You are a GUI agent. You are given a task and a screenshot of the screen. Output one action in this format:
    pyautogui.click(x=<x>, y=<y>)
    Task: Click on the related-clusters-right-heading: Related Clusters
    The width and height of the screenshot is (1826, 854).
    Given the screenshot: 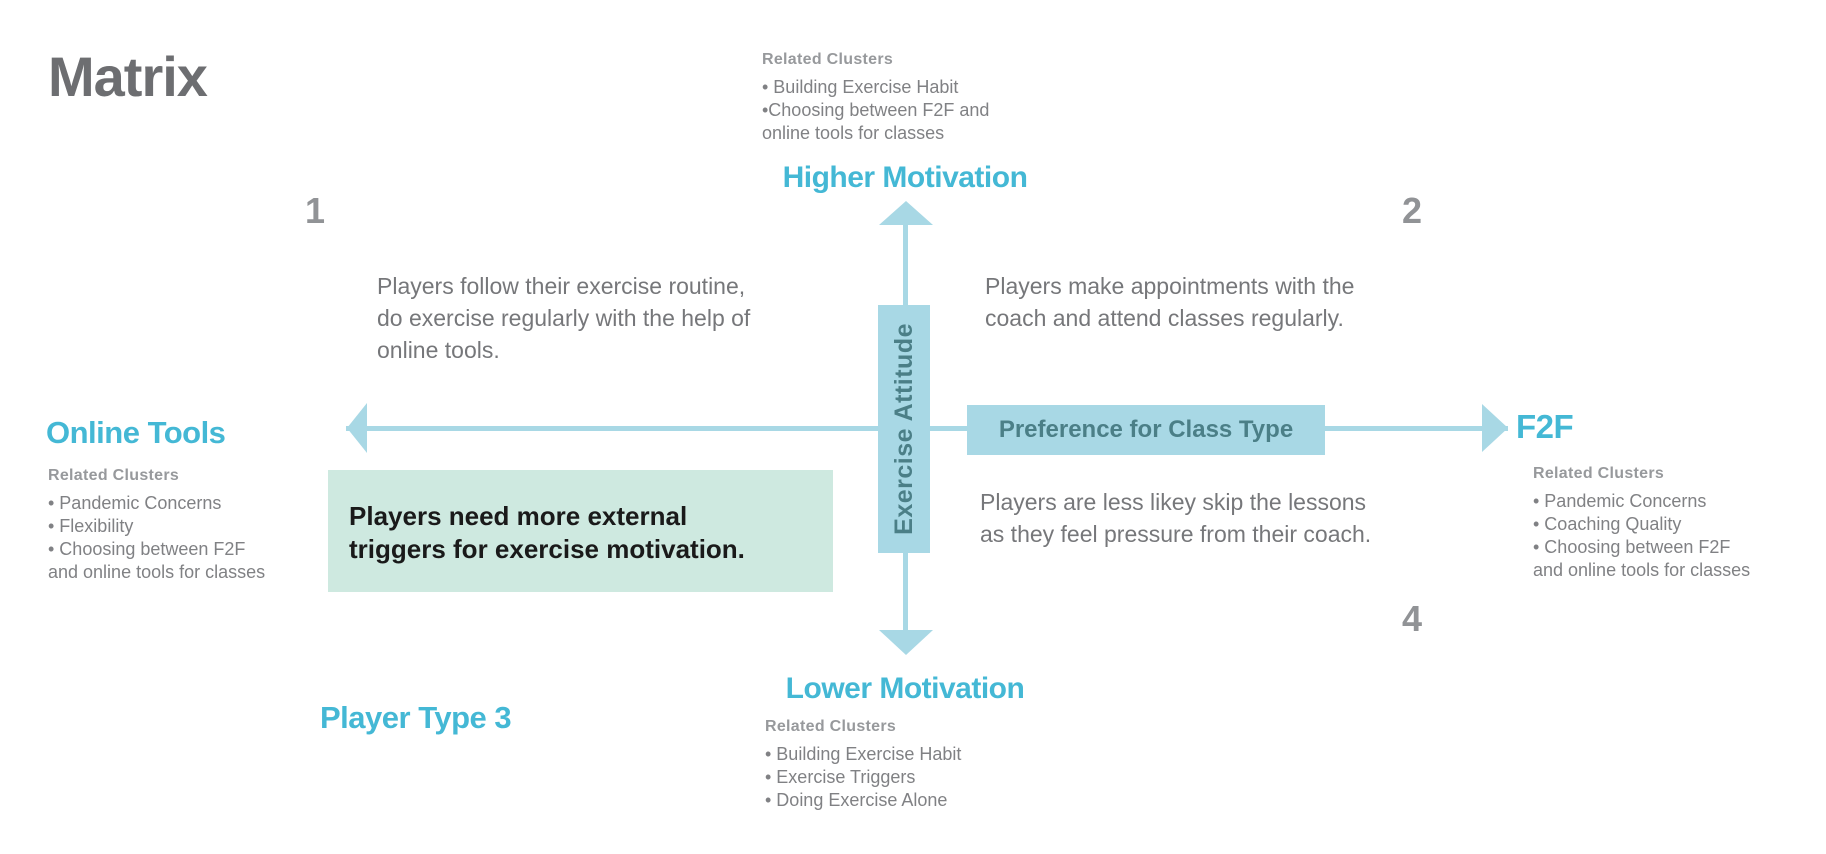 What is the action you would take?
    pyautogui.click(x=1599, y=473)
    